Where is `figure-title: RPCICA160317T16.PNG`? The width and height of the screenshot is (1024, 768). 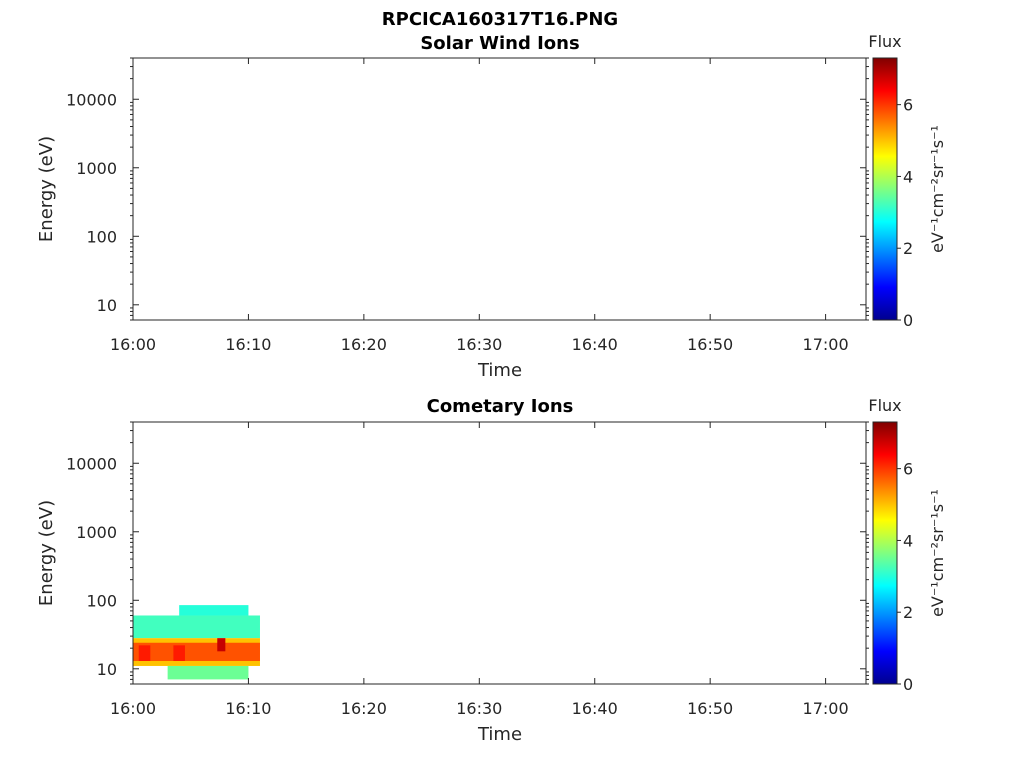
figure-title: RPCICA160317T16.PNG is located at coordinates (500, 19).